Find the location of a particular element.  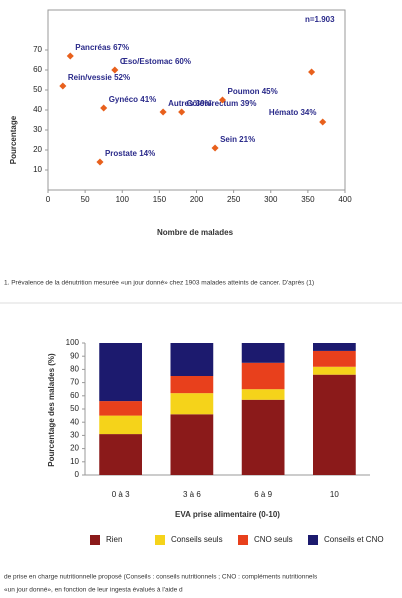

x-tick-label: 3 à 6 is located at coordinates (192, 494).